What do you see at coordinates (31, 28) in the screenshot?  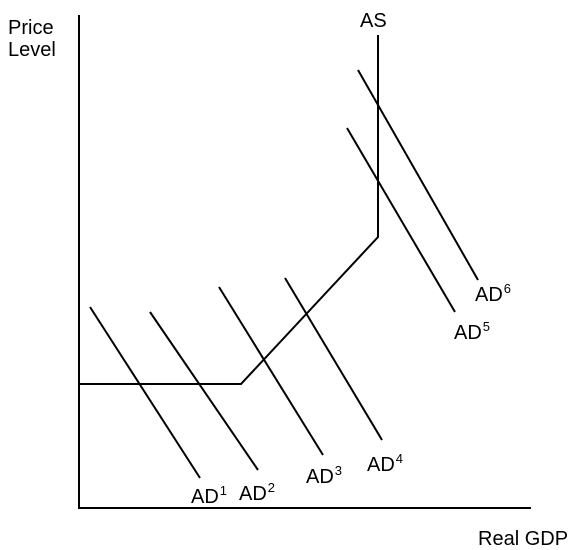 I see `y-axis-label: Price` at bounding box center [31, 28].